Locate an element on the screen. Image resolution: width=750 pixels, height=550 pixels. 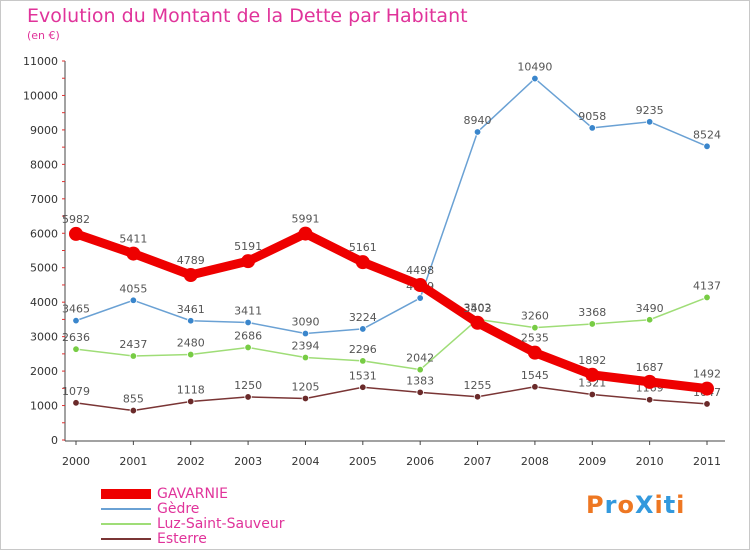
legend-label: Luz-Saint-Sauveur is located at coordinates (221, 524).